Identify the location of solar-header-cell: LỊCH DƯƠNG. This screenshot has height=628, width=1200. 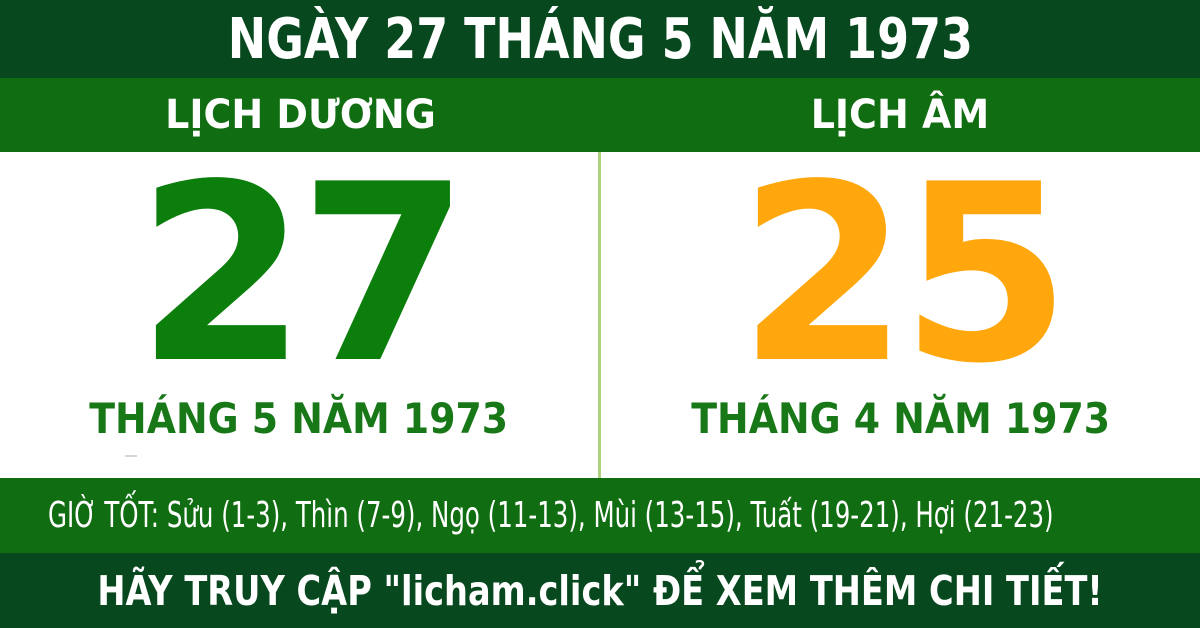
(300, 115).